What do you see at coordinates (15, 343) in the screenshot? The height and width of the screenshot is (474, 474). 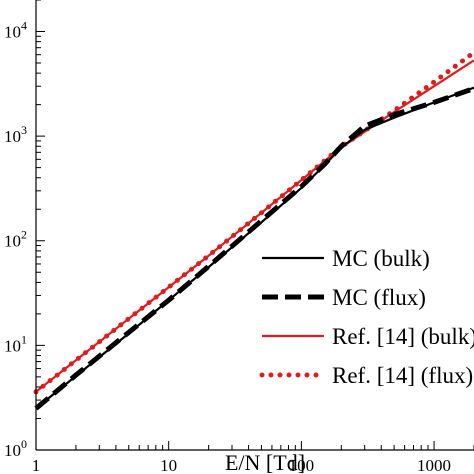 I see `y-tick-label: 10¹` at bounding box center [15, 343].